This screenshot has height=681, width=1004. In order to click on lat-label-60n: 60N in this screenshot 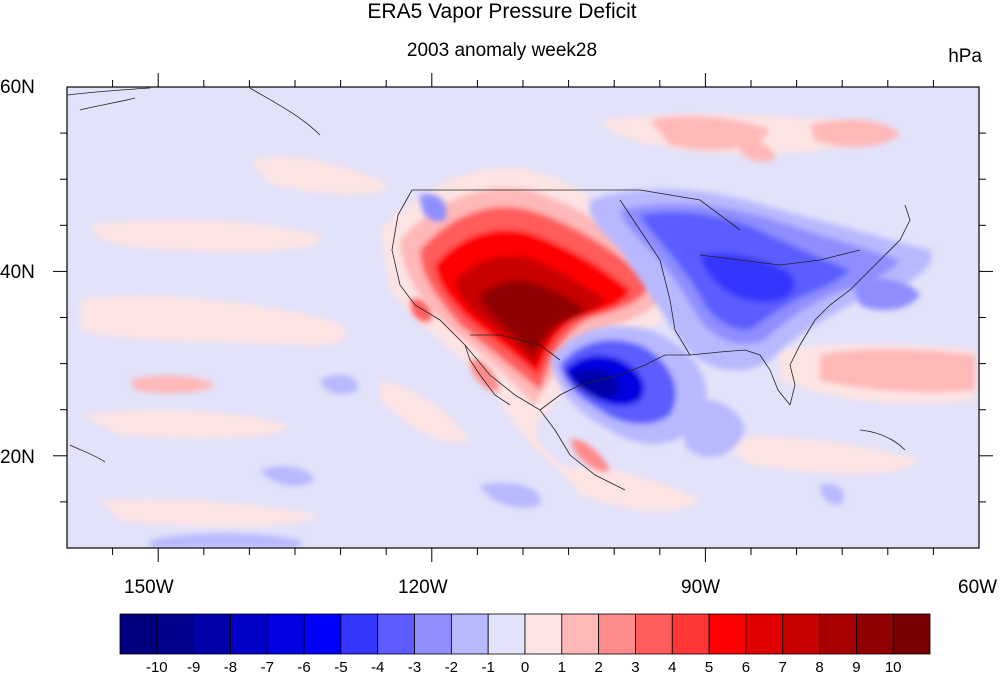, I will do `click(17, 87)`.